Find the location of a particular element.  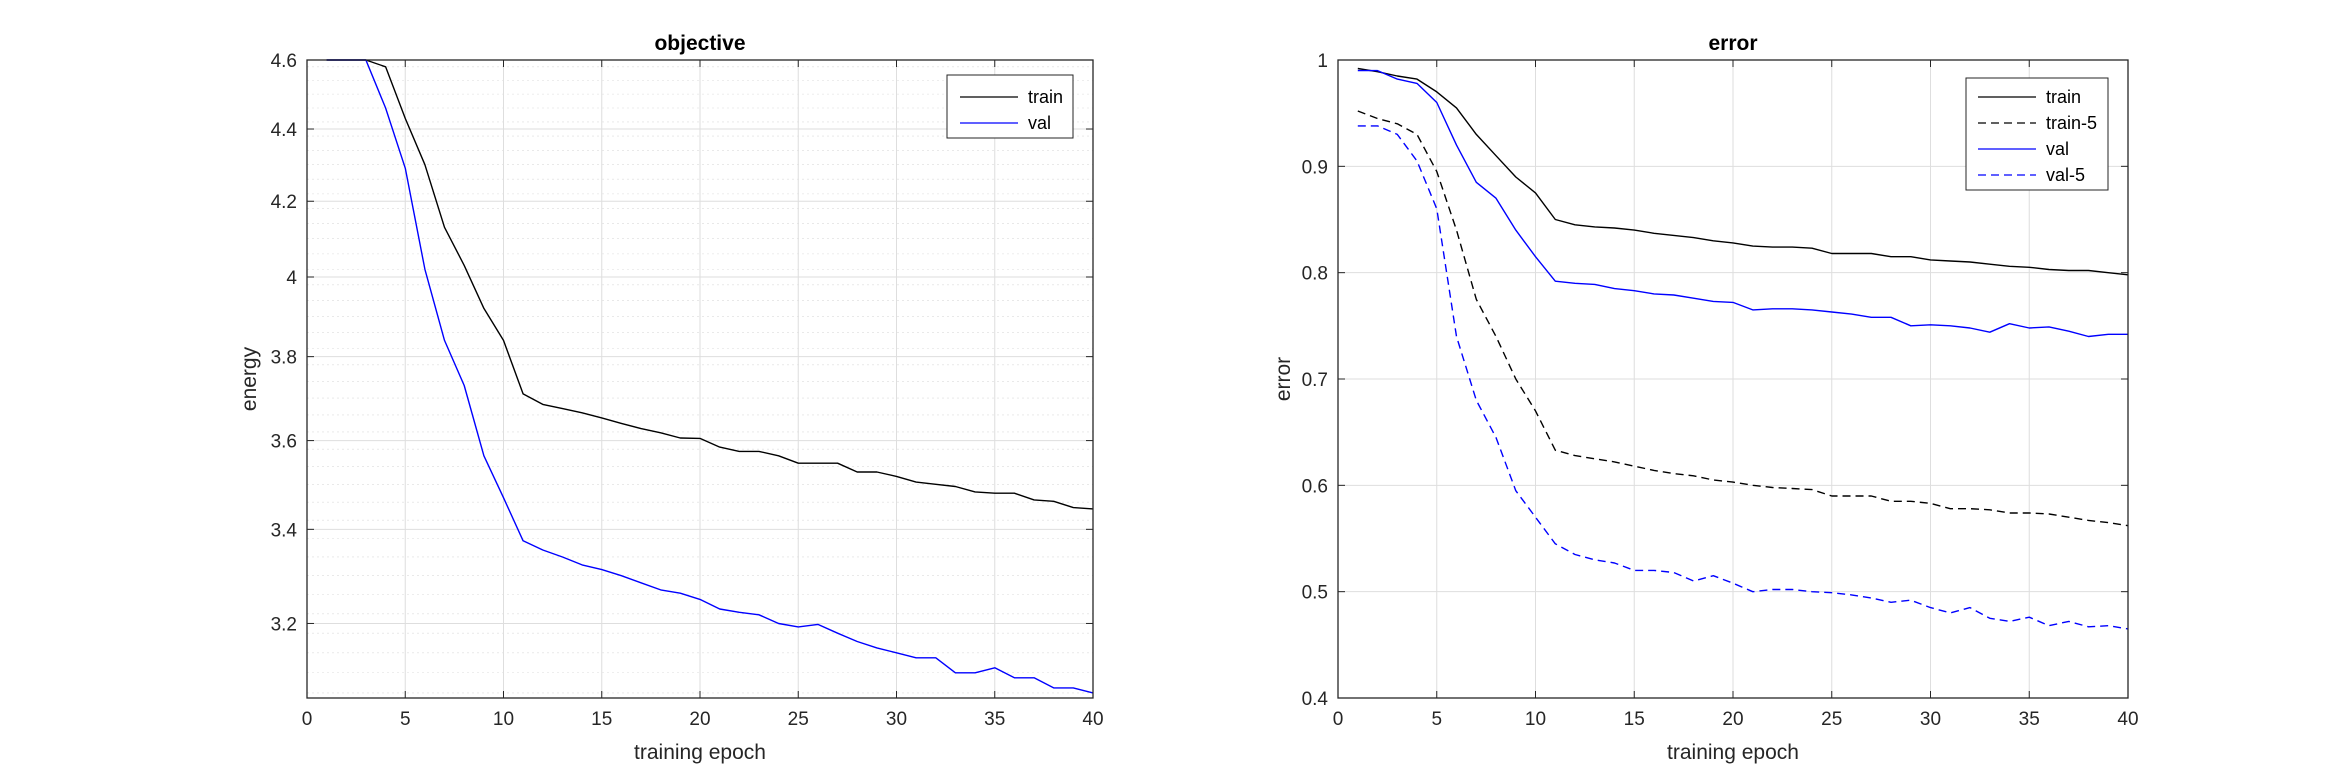

error-x-tick-label: 40 is located at coordinates (2127, 719).